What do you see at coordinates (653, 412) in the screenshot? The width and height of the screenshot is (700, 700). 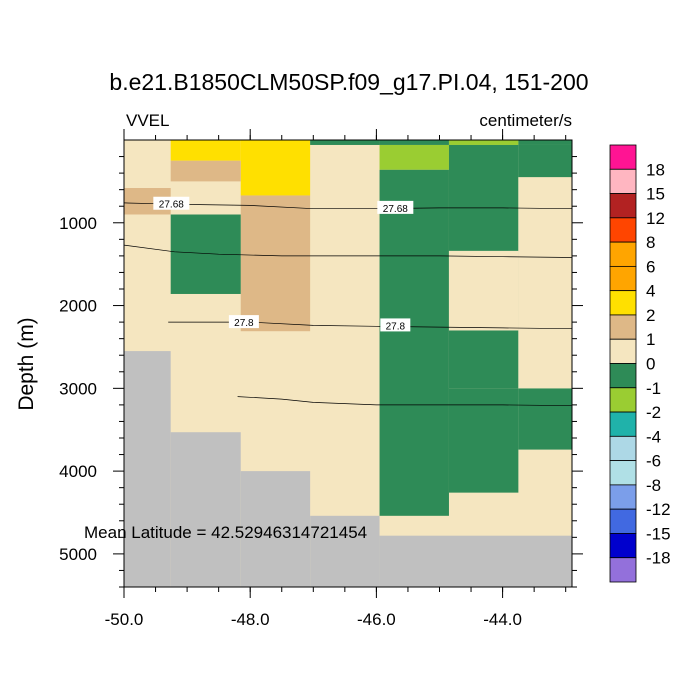 I see `colorbar-label: -2` at bounding box center [653, 412].